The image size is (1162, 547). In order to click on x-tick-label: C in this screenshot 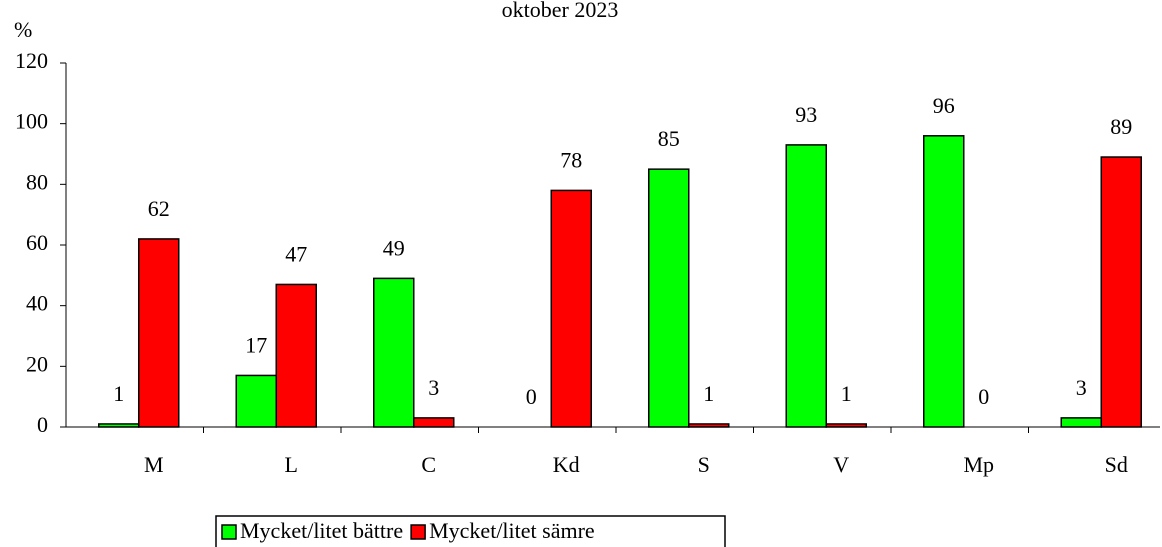, I will do `click(428, 464)`.